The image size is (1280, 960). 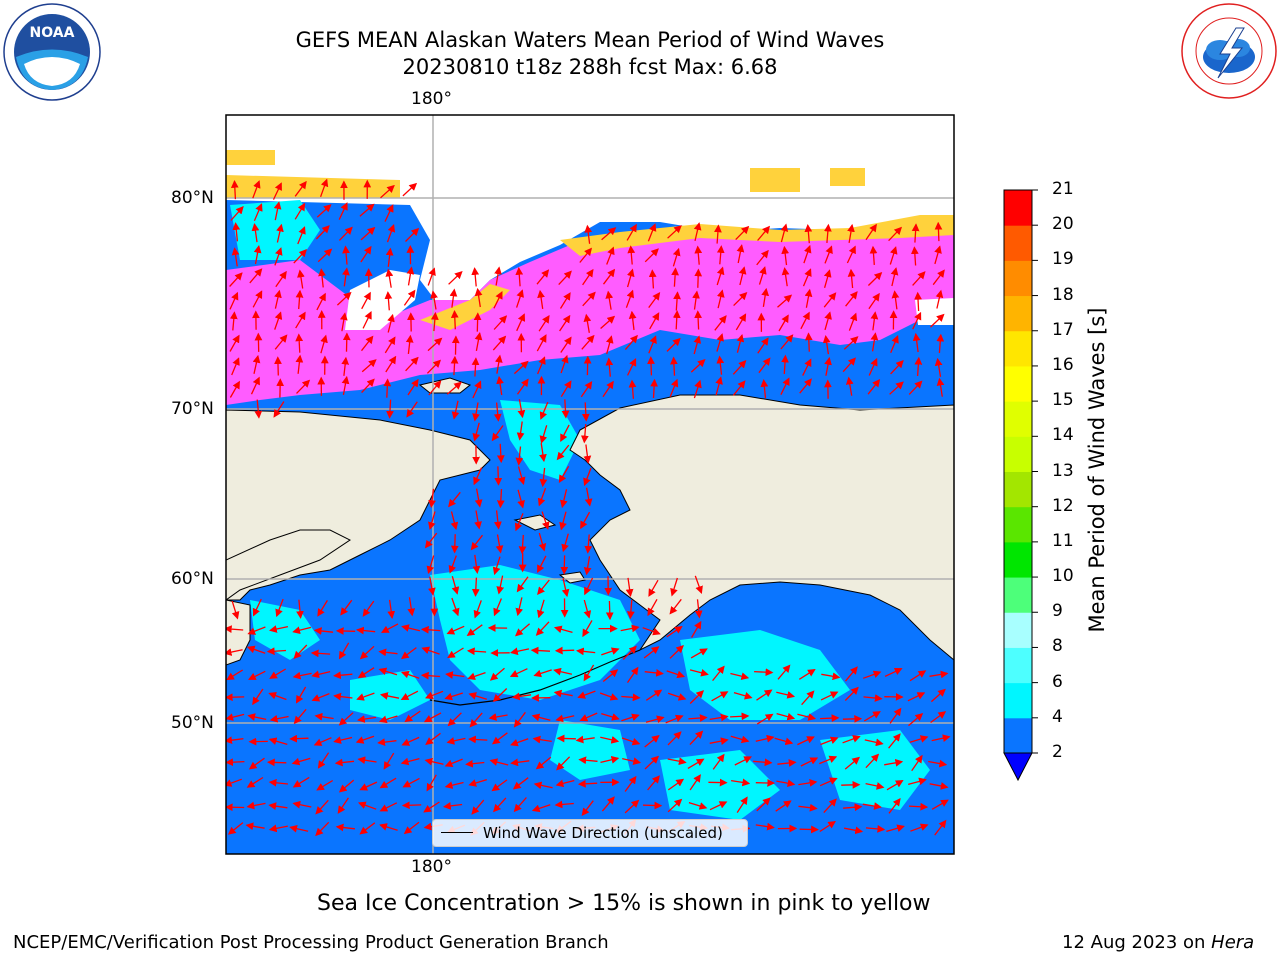 I want to click on colorbar-tick-label: 14, so click(x=1063, y=435).